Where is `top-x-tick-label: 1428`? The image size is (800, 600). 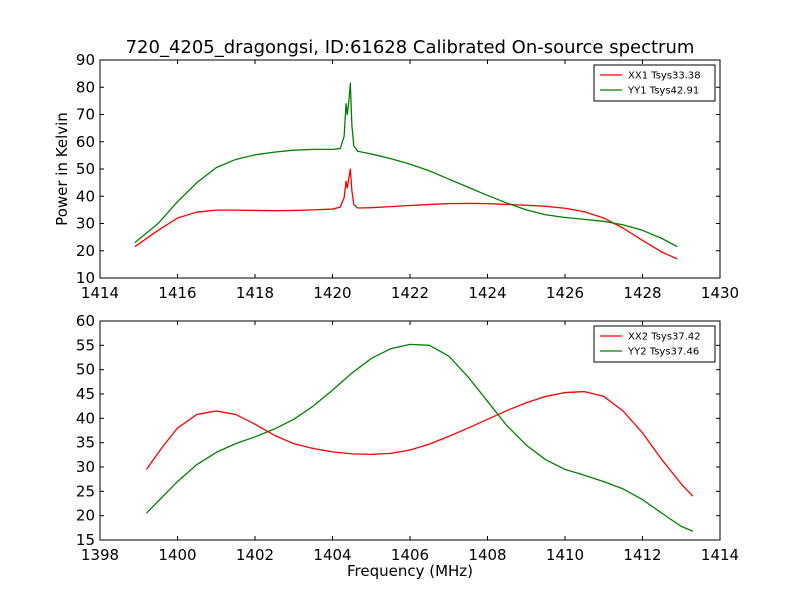
top-x-tick-label: 1428 is located at coordinates (642, 293).